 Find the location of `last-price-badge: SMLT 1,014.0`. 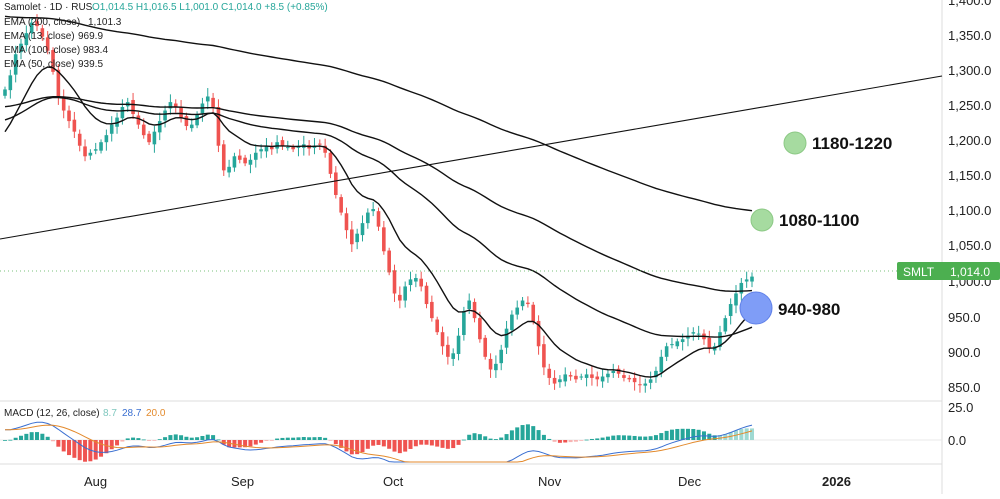

last-price-badge: SMLT 1,014.0 is located at coordinates (948, 271).